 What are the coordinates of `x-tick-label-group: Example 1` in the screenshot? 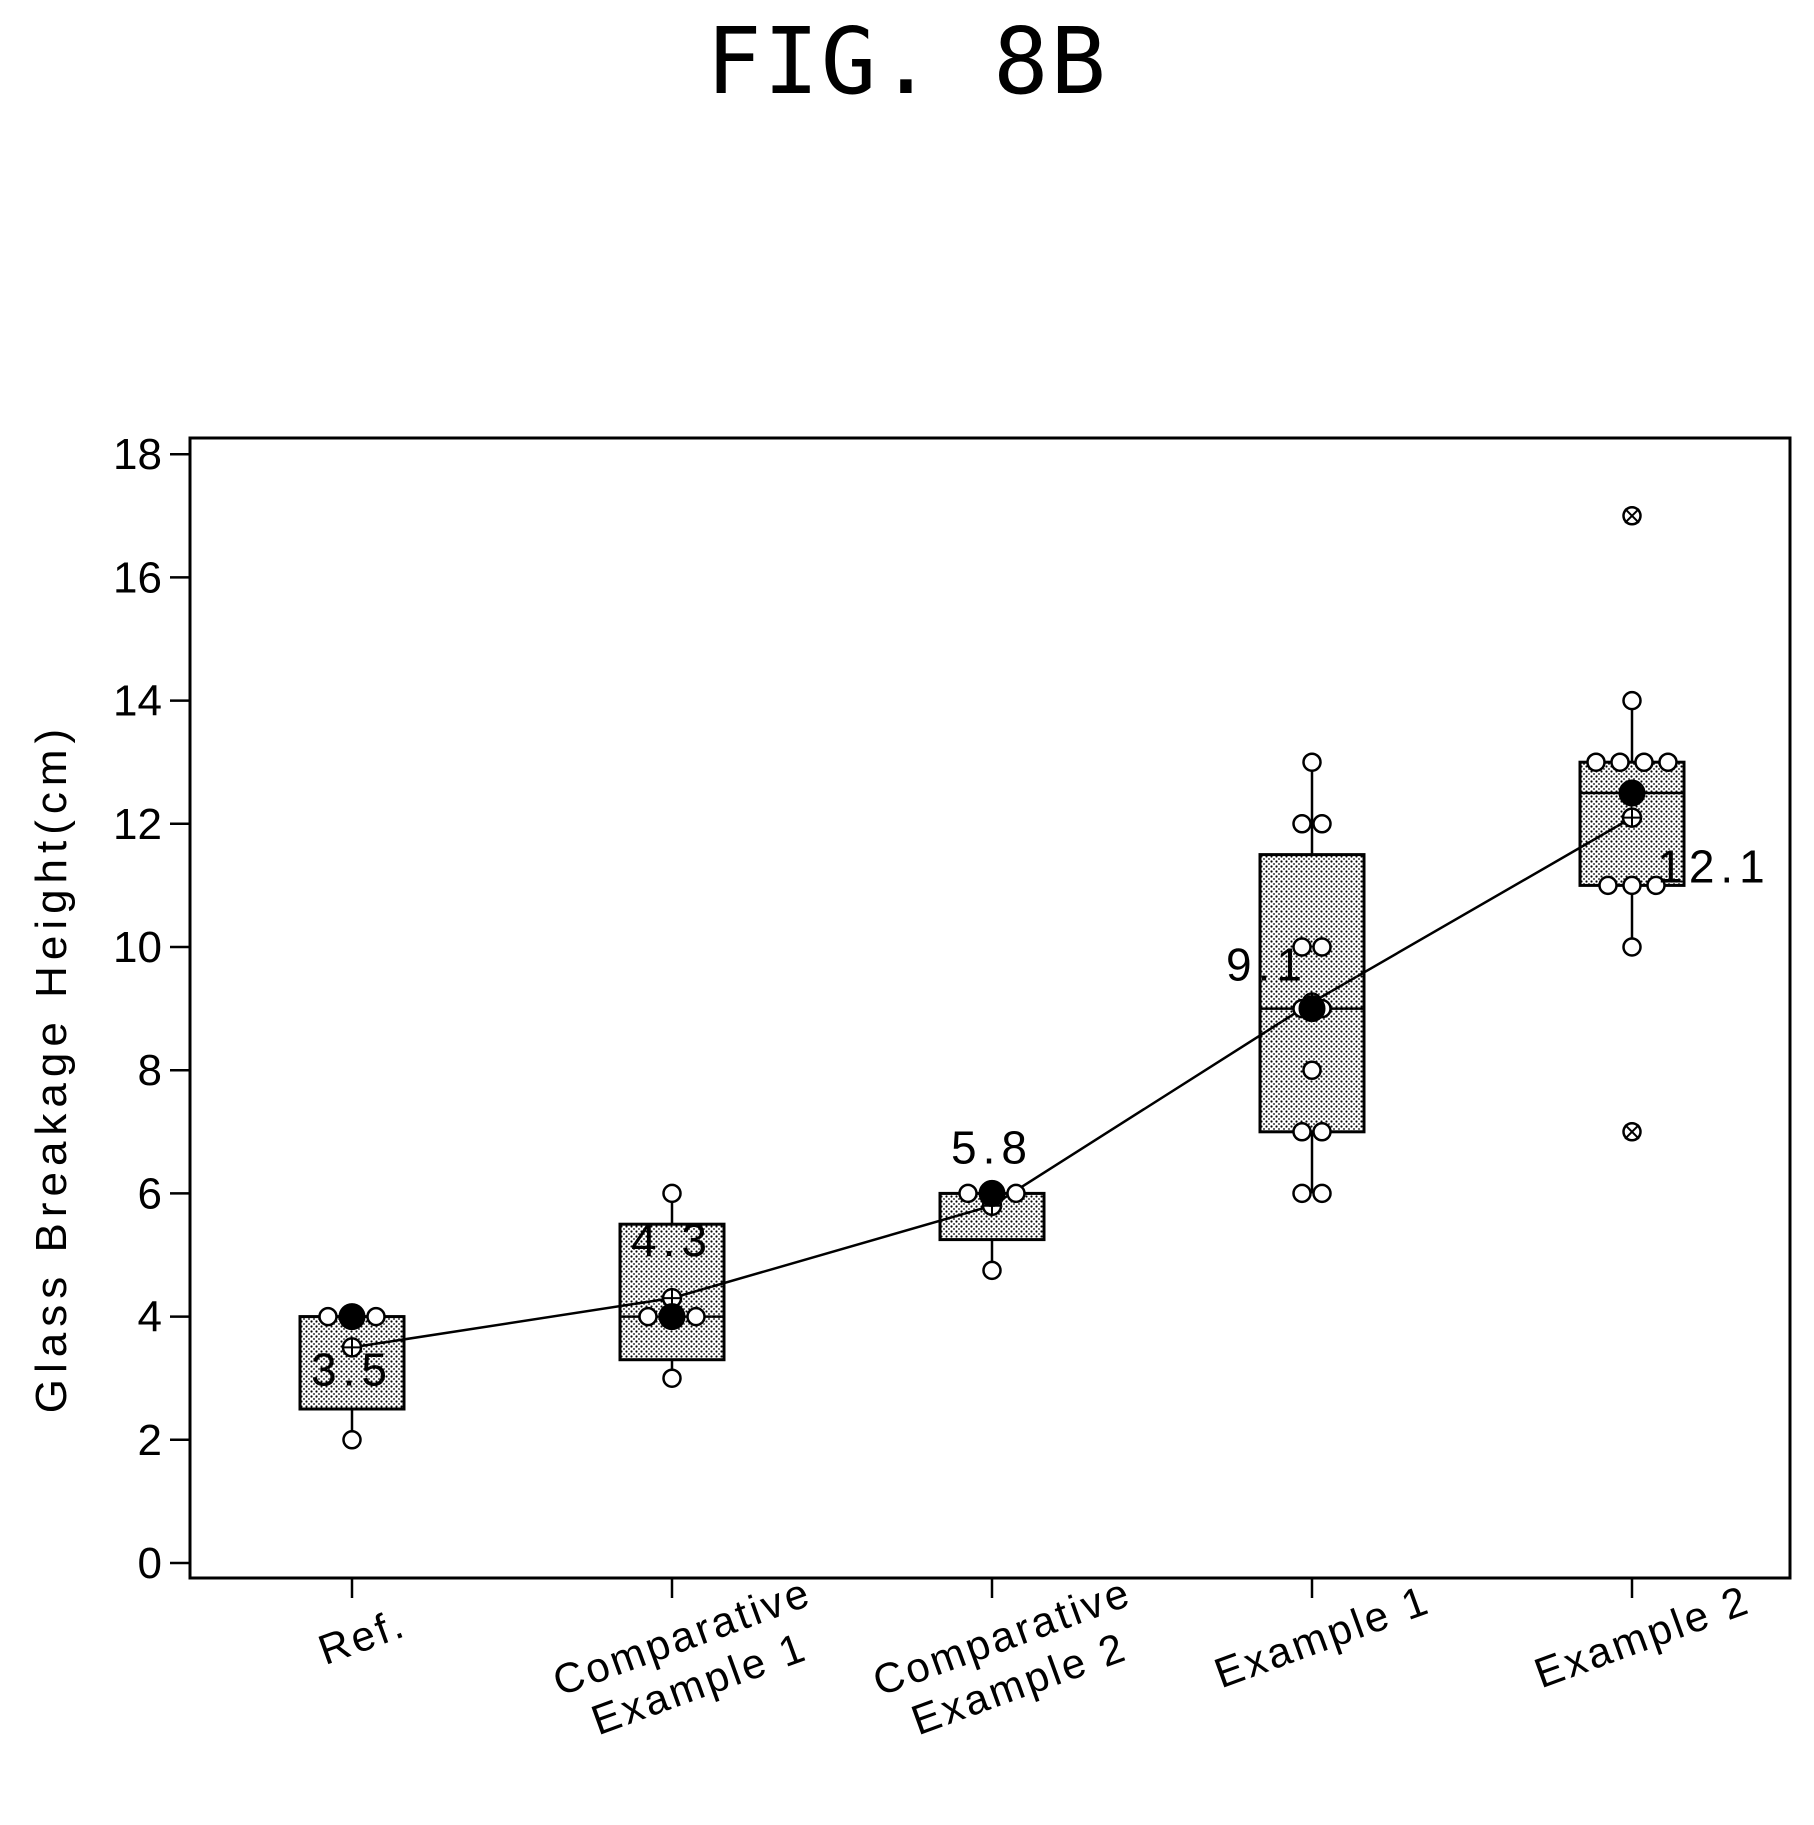 It's located at (1322, 1636).